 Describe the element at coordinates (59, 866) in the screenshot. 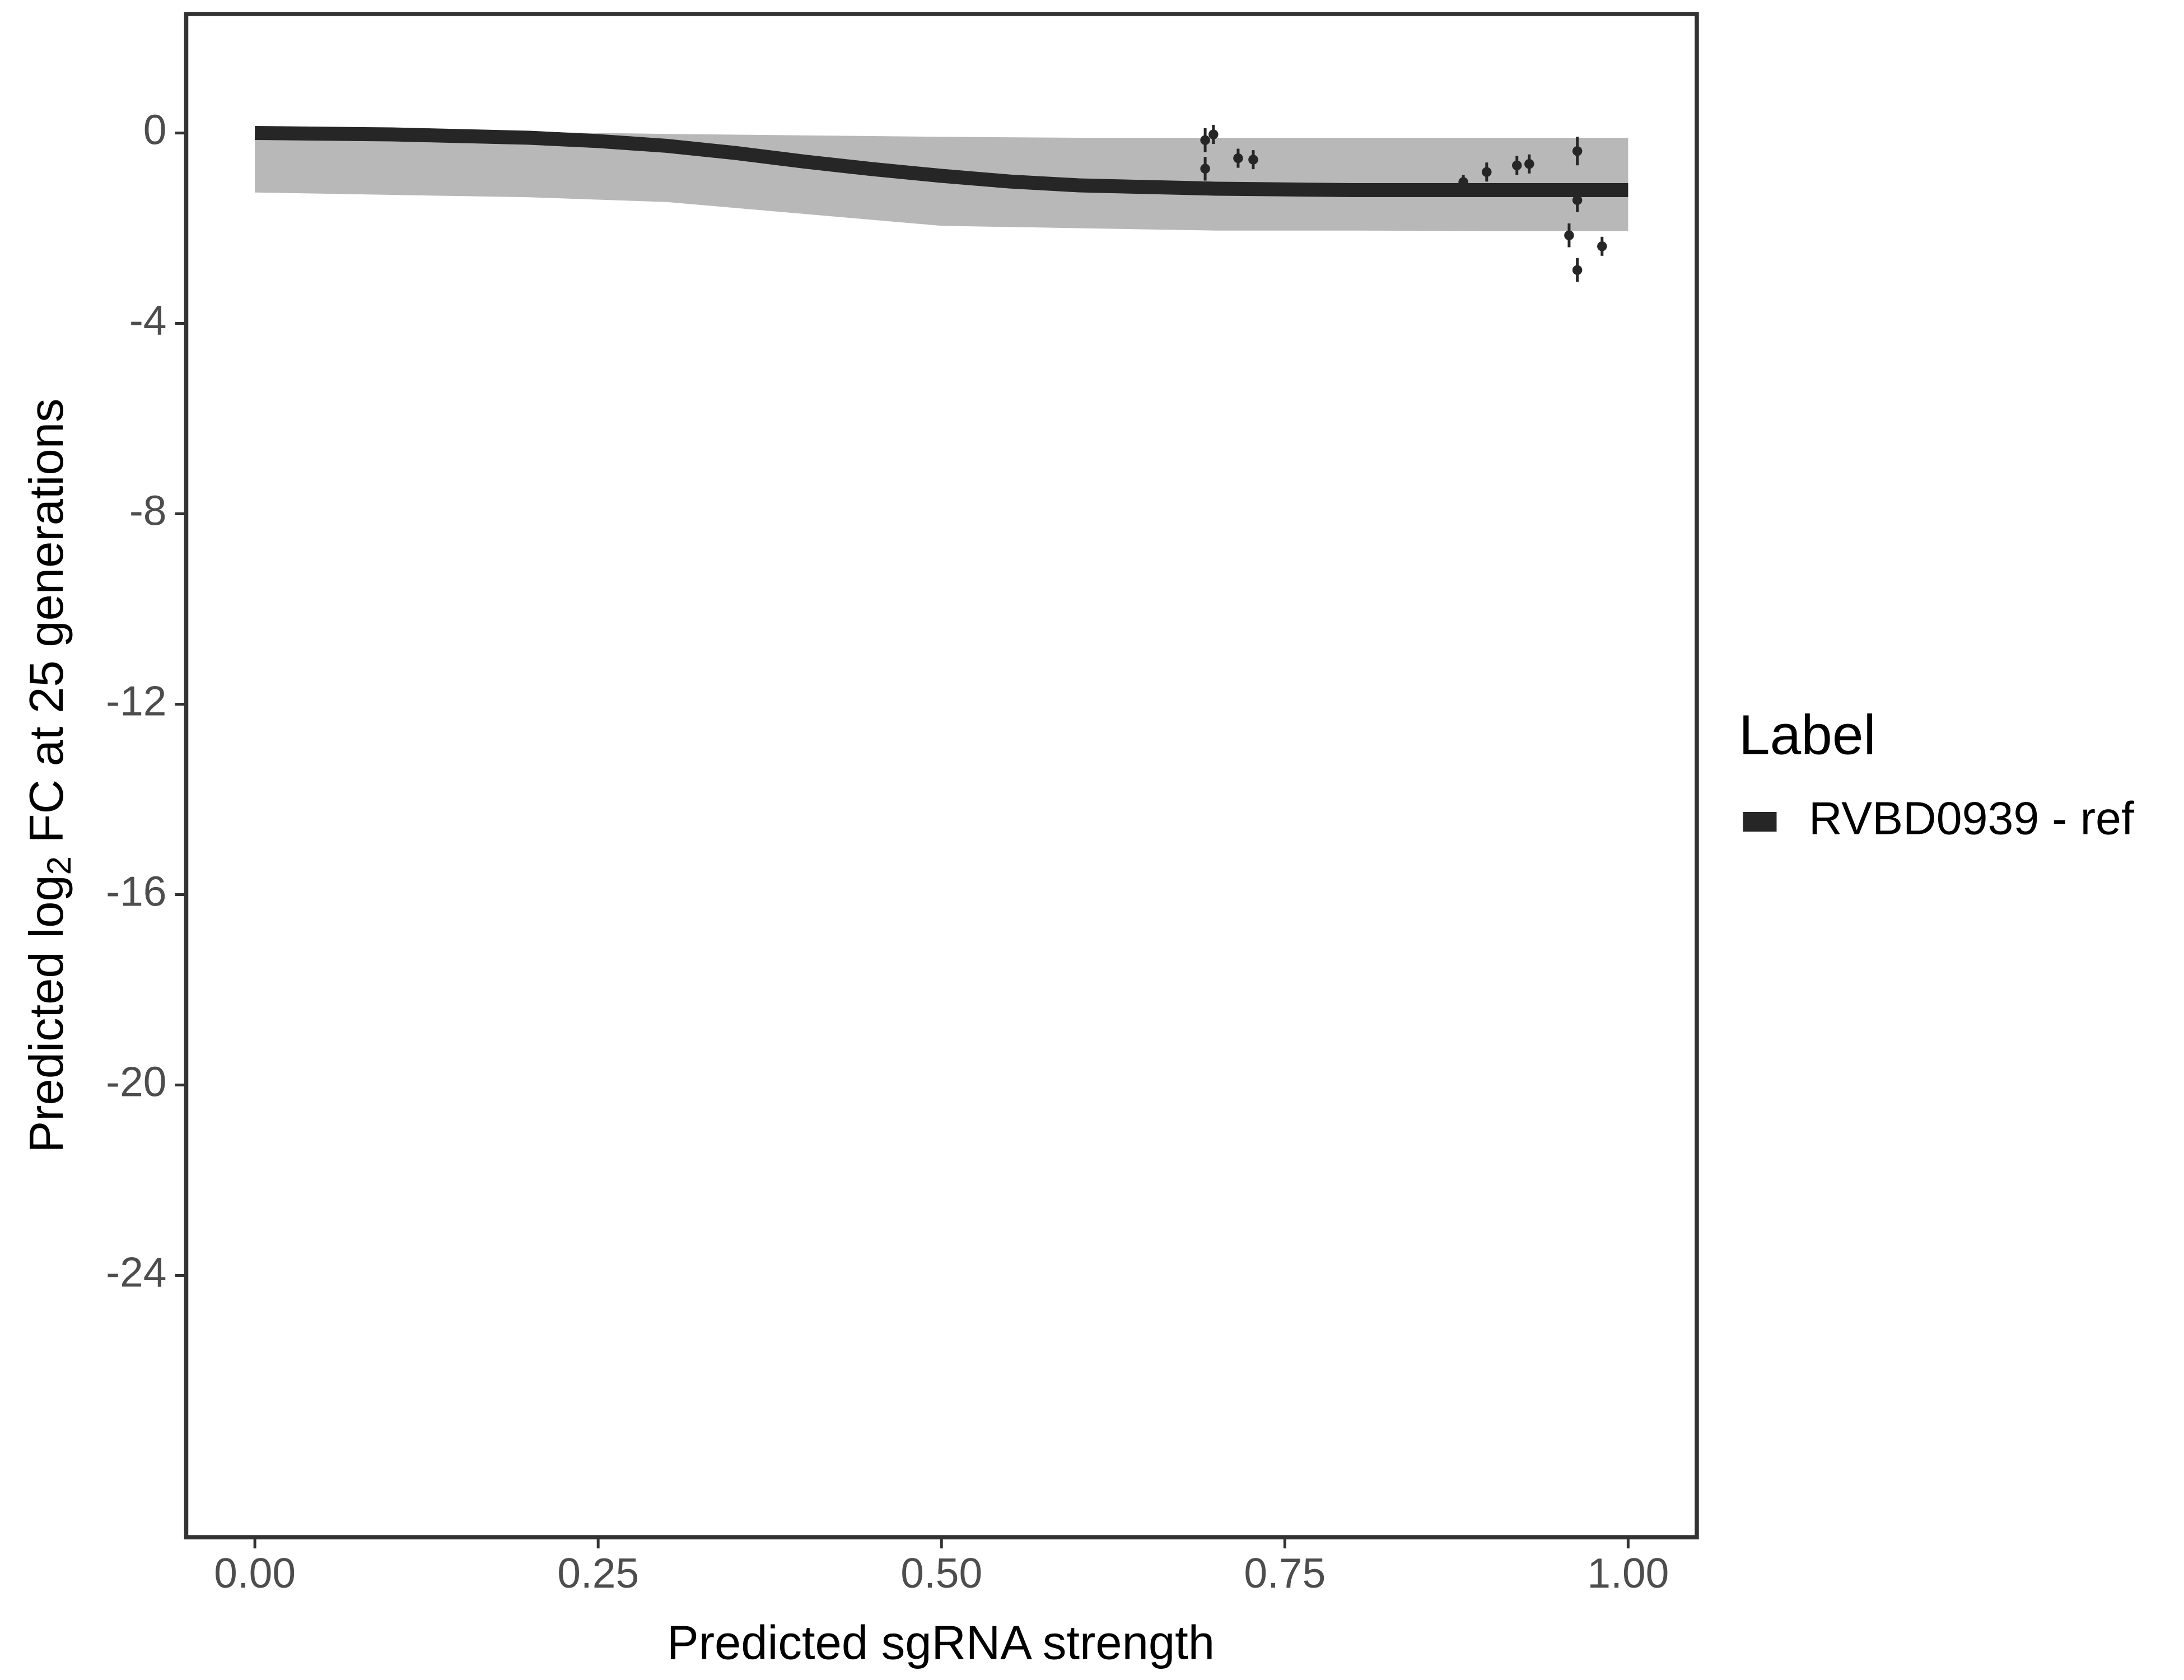

I see `y-axis-title-sub: 2` at that location.